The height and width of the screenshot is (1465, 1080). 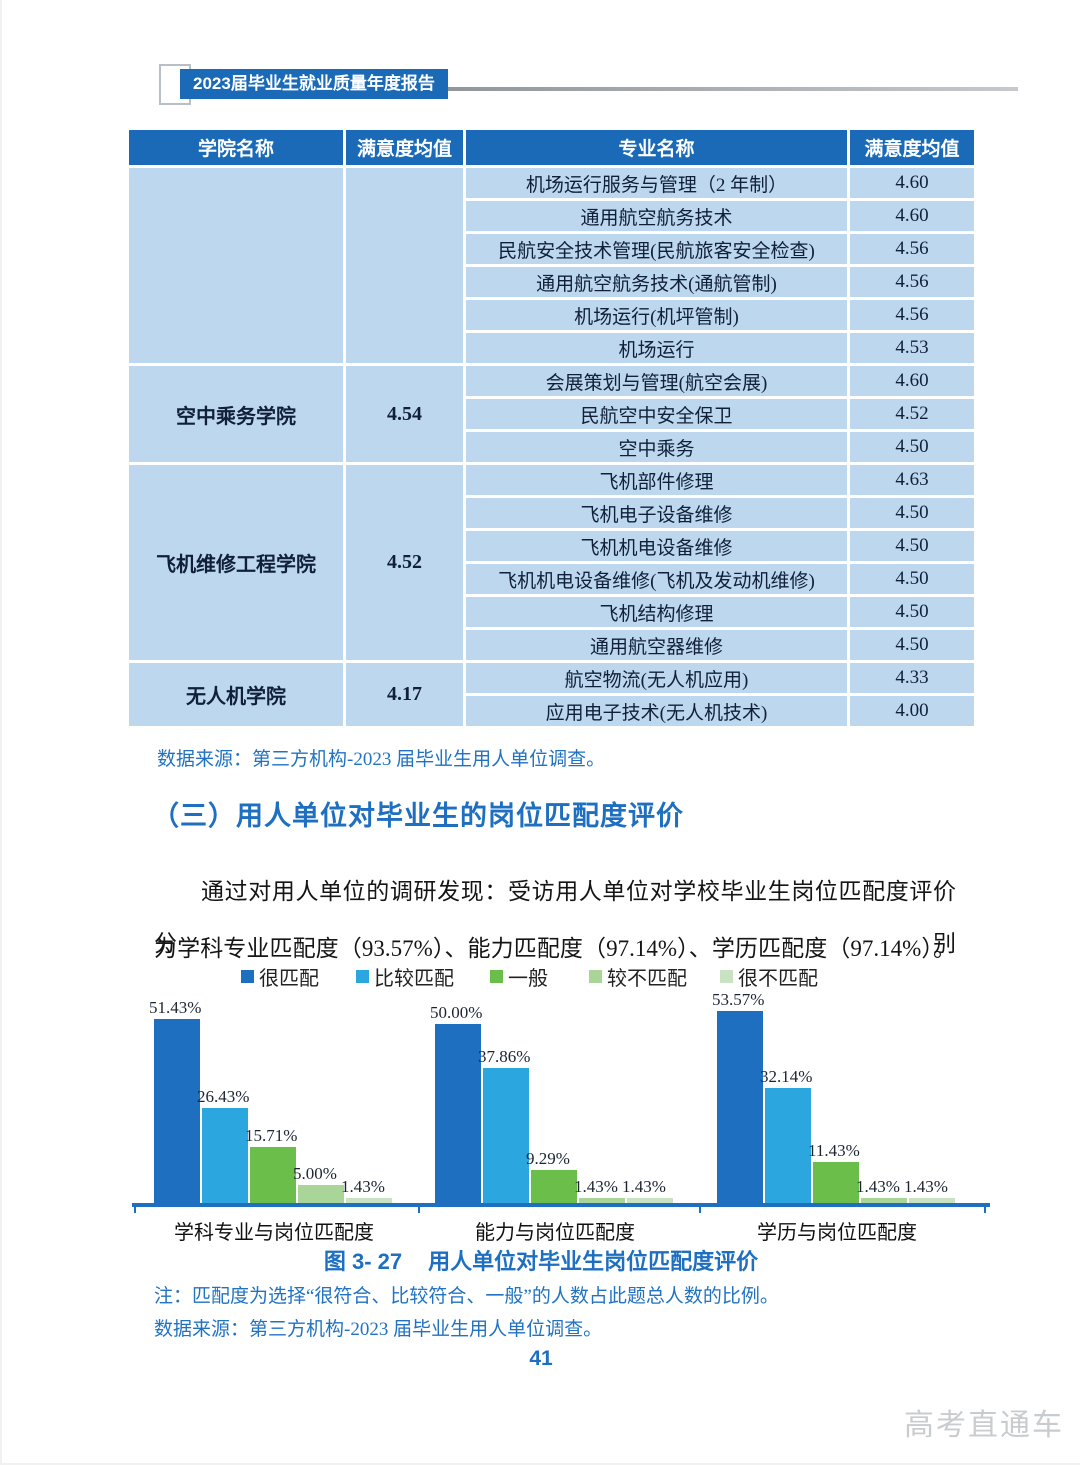 I want to click on chart-legend: 很匹配 比较匹配 一般 较不匹配 很不匹配, so click(x=561, y=975).